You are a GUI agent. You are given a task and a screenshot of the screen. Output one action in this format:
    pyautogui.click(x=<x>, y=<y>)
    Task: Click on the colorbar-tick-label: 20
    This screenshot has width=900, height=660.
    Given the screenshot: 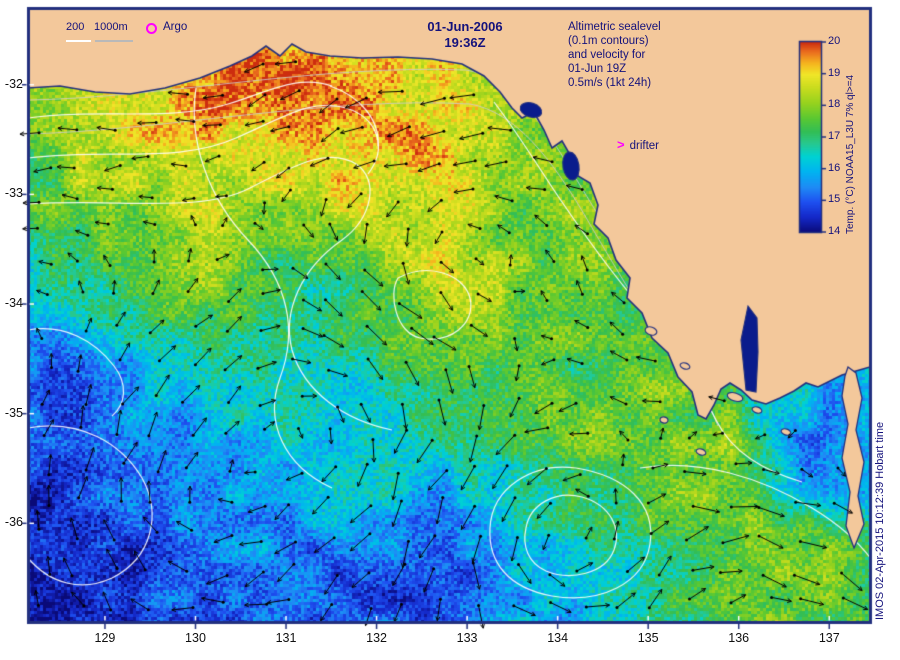 What is the action you would take?
    pyautogui.click(x=834, y=41)
    